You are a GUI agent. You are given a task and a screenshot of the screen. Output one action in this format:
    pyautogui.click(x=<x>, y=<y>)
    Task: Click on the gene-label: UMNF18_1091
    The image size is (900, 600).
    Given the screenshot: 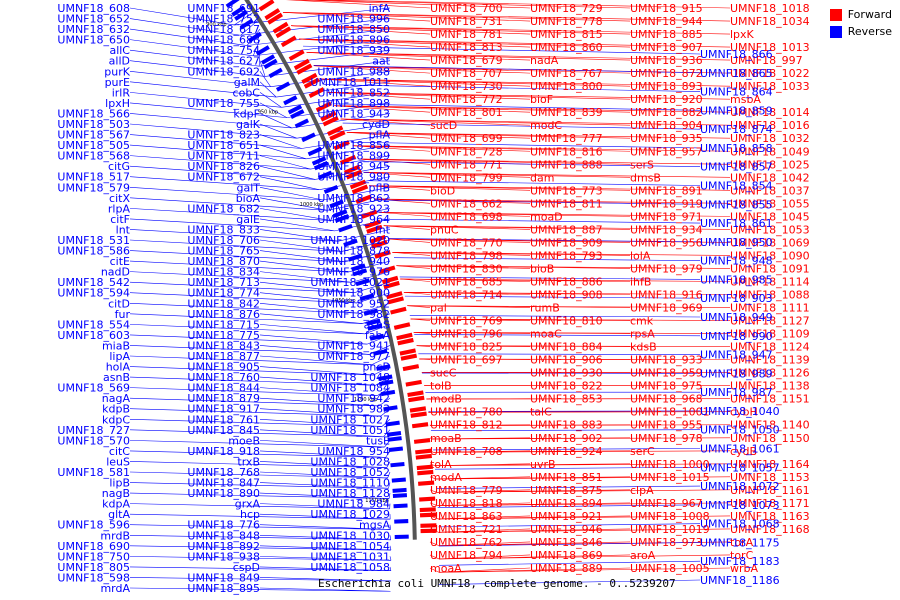 What is the action you would take?
    pyautogui.click(x=770, y=268)
    